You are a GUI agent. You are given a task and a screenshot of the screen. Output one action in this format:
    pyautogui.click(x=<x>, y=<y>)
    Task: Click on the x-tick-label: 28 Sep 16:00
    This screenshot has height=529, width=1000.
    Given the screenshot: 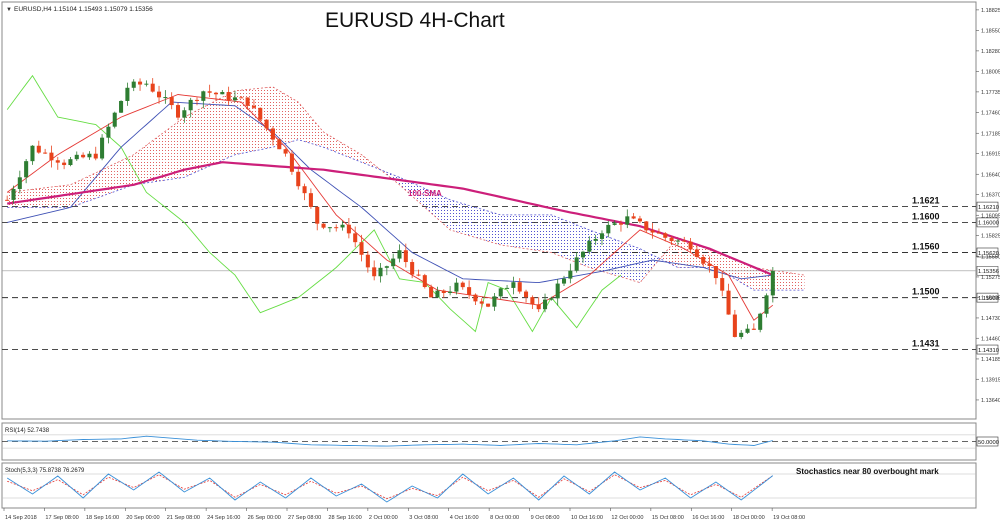 What is the action you would take?
    pyautogui.click(x=344, y=518)
    